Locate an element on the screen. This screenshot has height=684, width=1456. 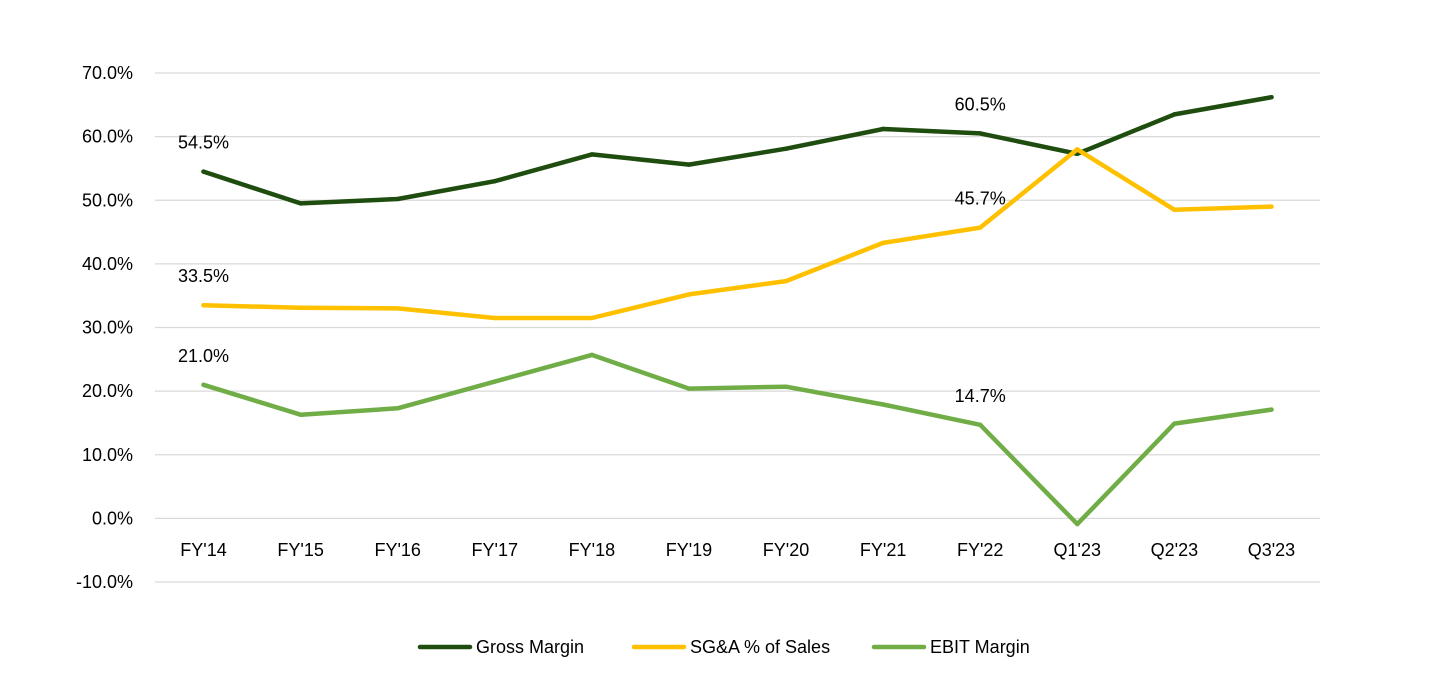
y-tick-label: 10.0% is located at coordinates (107, 455).